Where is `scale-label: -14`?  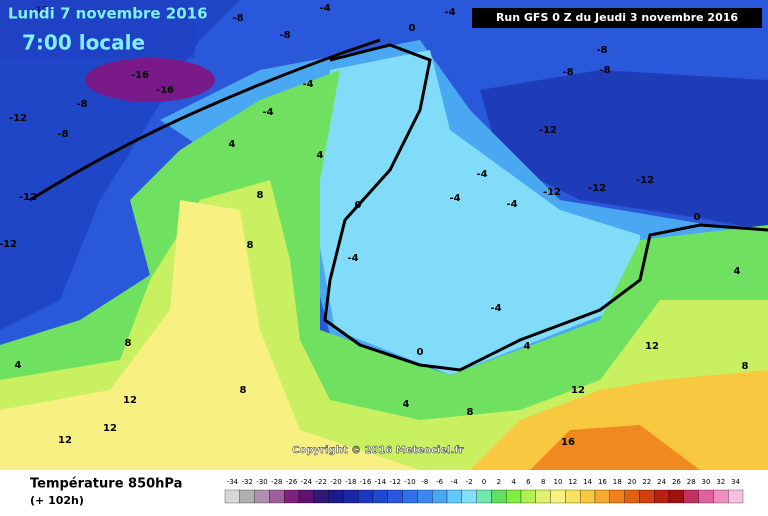 scale-label: -14 is located at coordinates (381, 482).